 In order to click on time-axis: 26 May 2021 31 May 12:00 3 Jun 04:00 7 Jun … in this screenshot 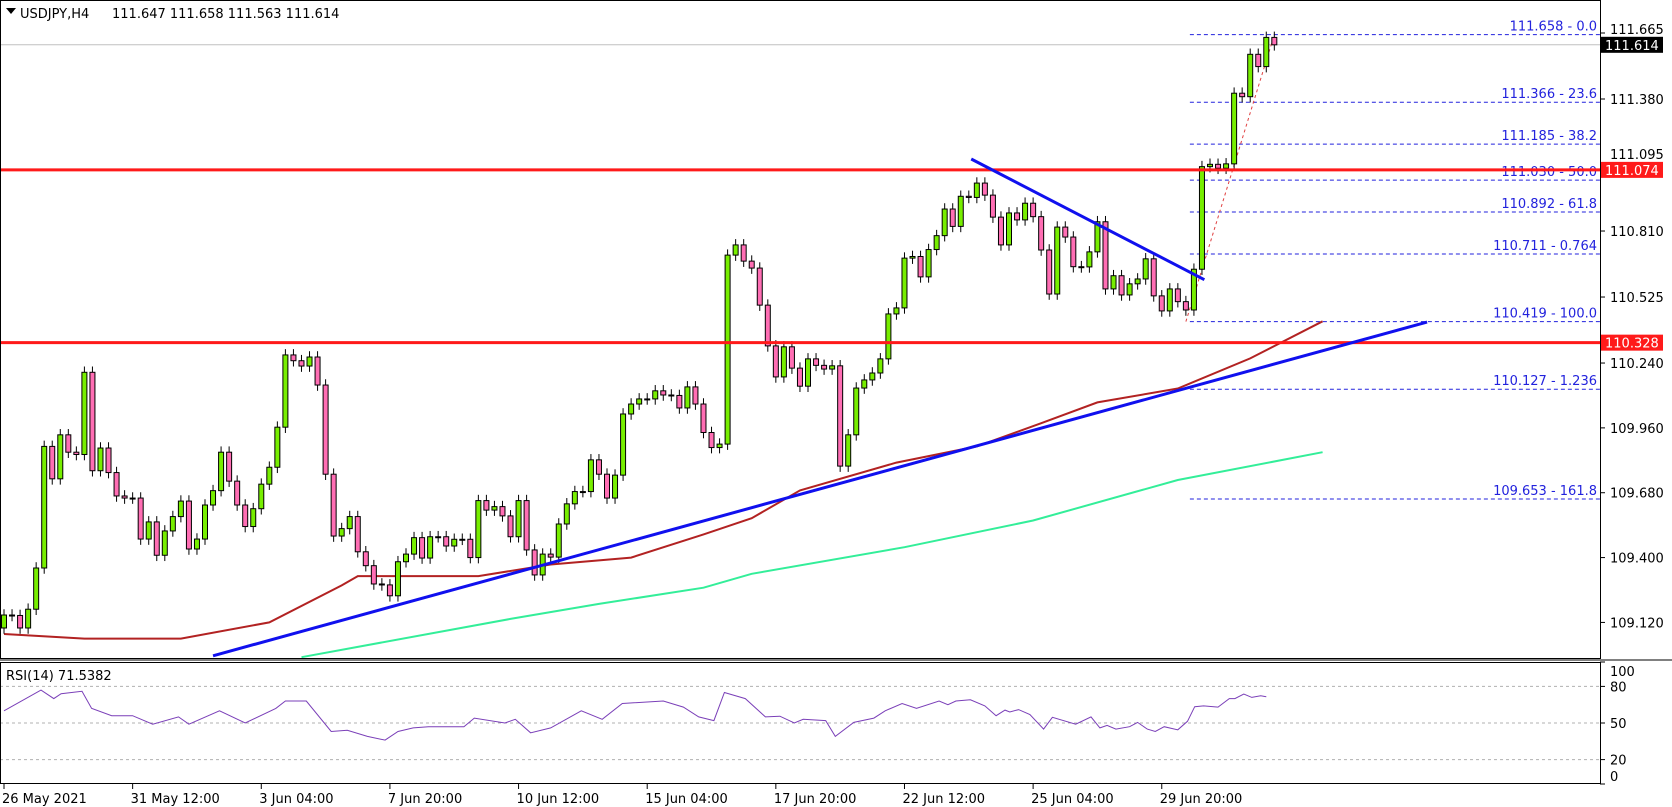, I will do `click(622, 795)`.